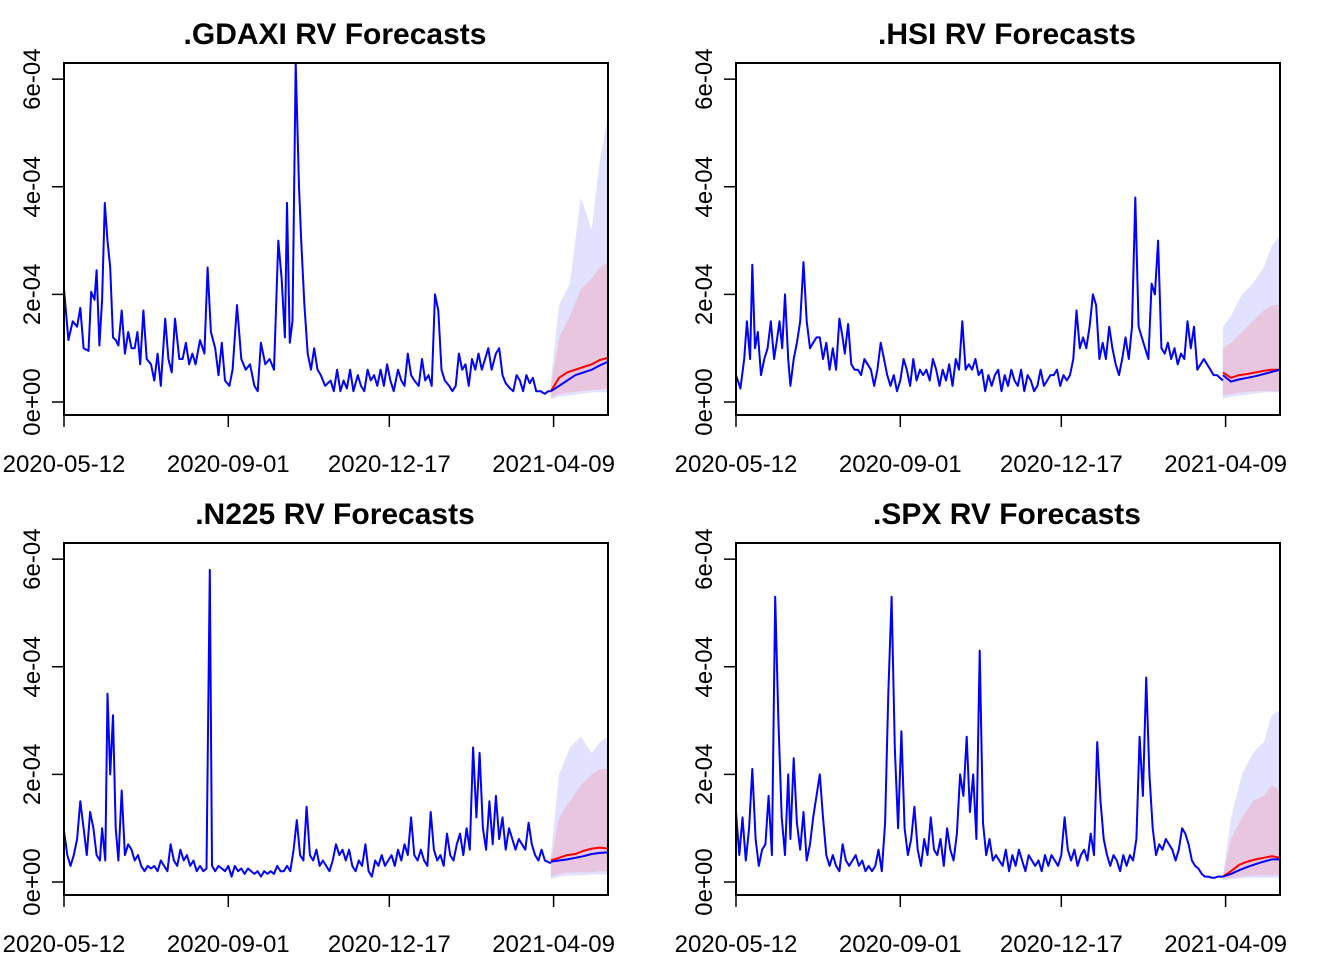  I want to click on chart-title: .SPX RV Forecasts, so click(1007, 514).